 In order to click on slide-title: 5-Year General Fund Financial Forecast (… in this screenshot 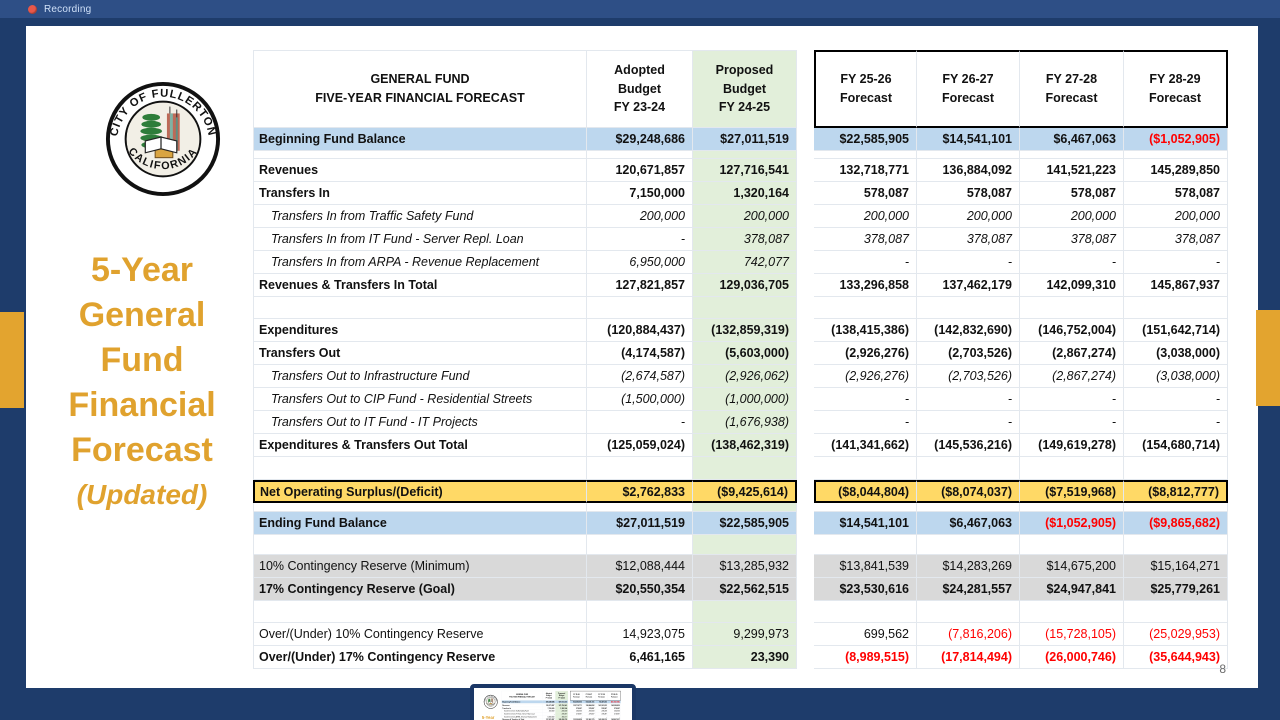, I will do `click(487, 717)`.